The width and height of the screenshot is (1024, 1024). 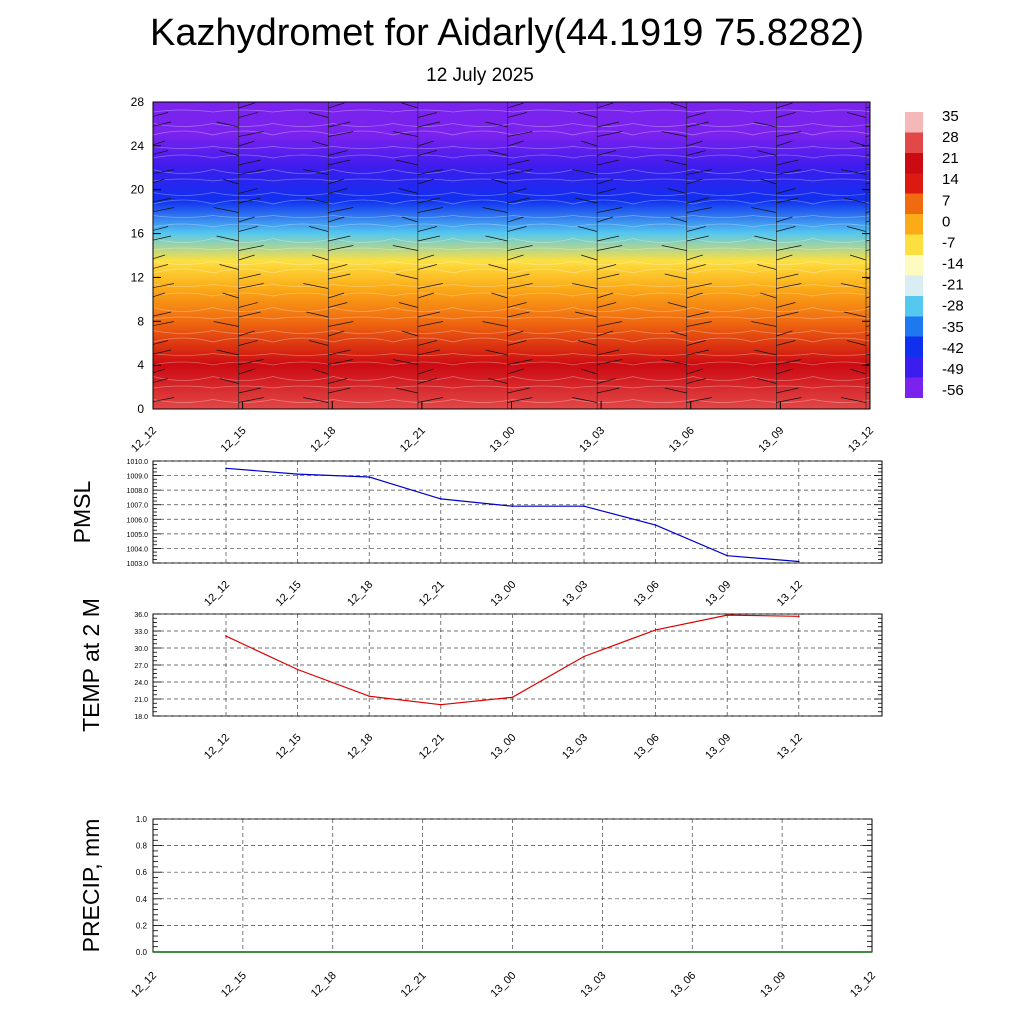 I want to click on y-tick-label: 1008.0, so click(x=138, y=491).